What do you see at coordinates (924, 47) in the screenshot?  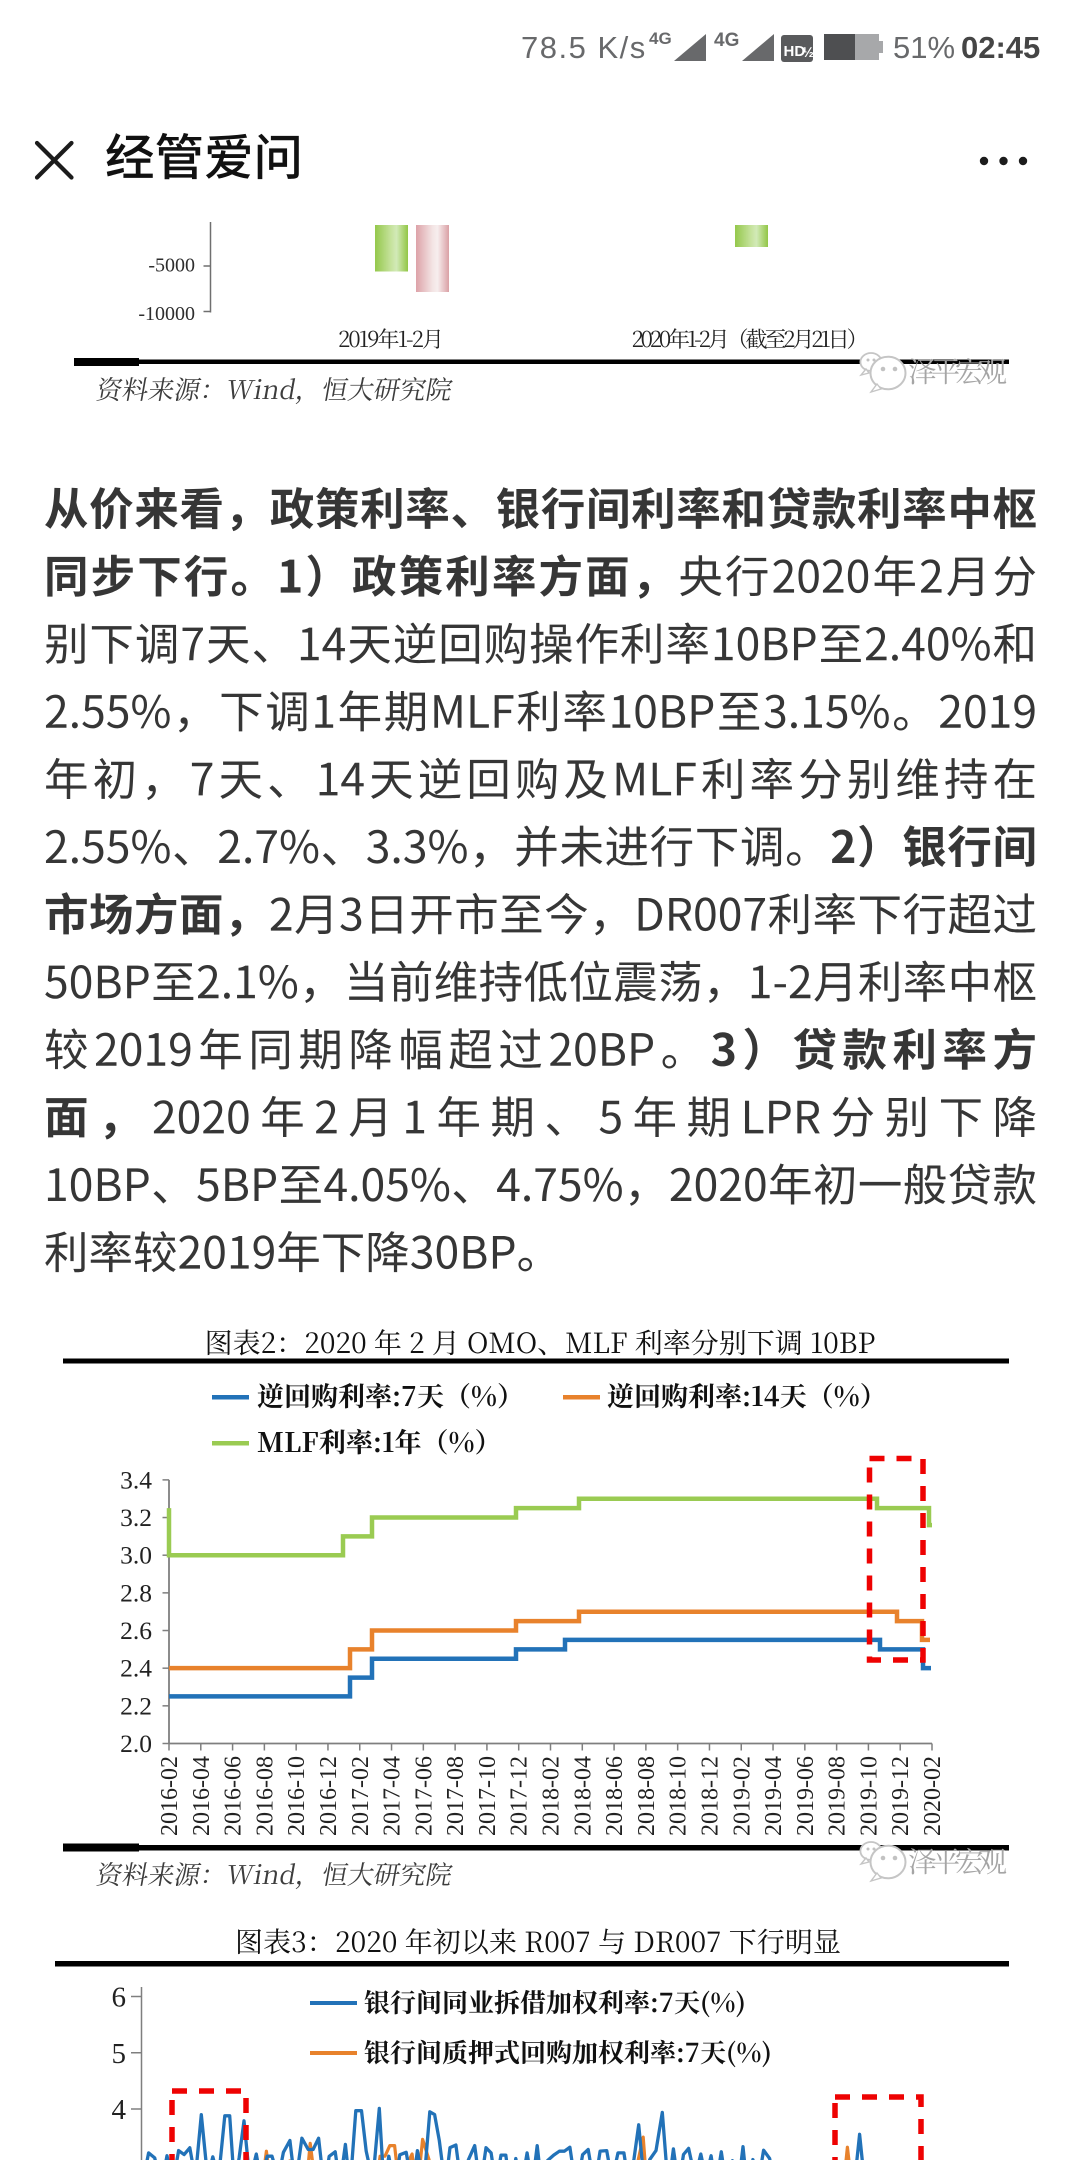 I see `svg-text: 51%` at bounding box center [924, 47].